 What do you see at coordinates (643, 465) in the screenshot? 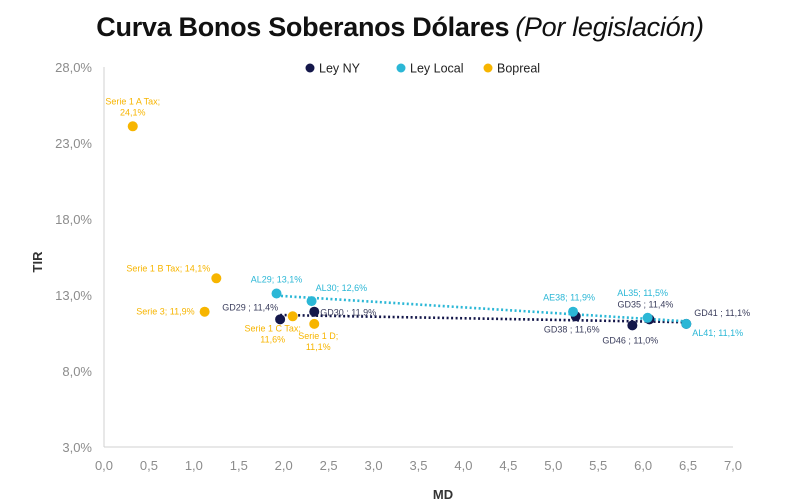
I see `x-tick-label: 6,0` at bounding box center [643, 465].